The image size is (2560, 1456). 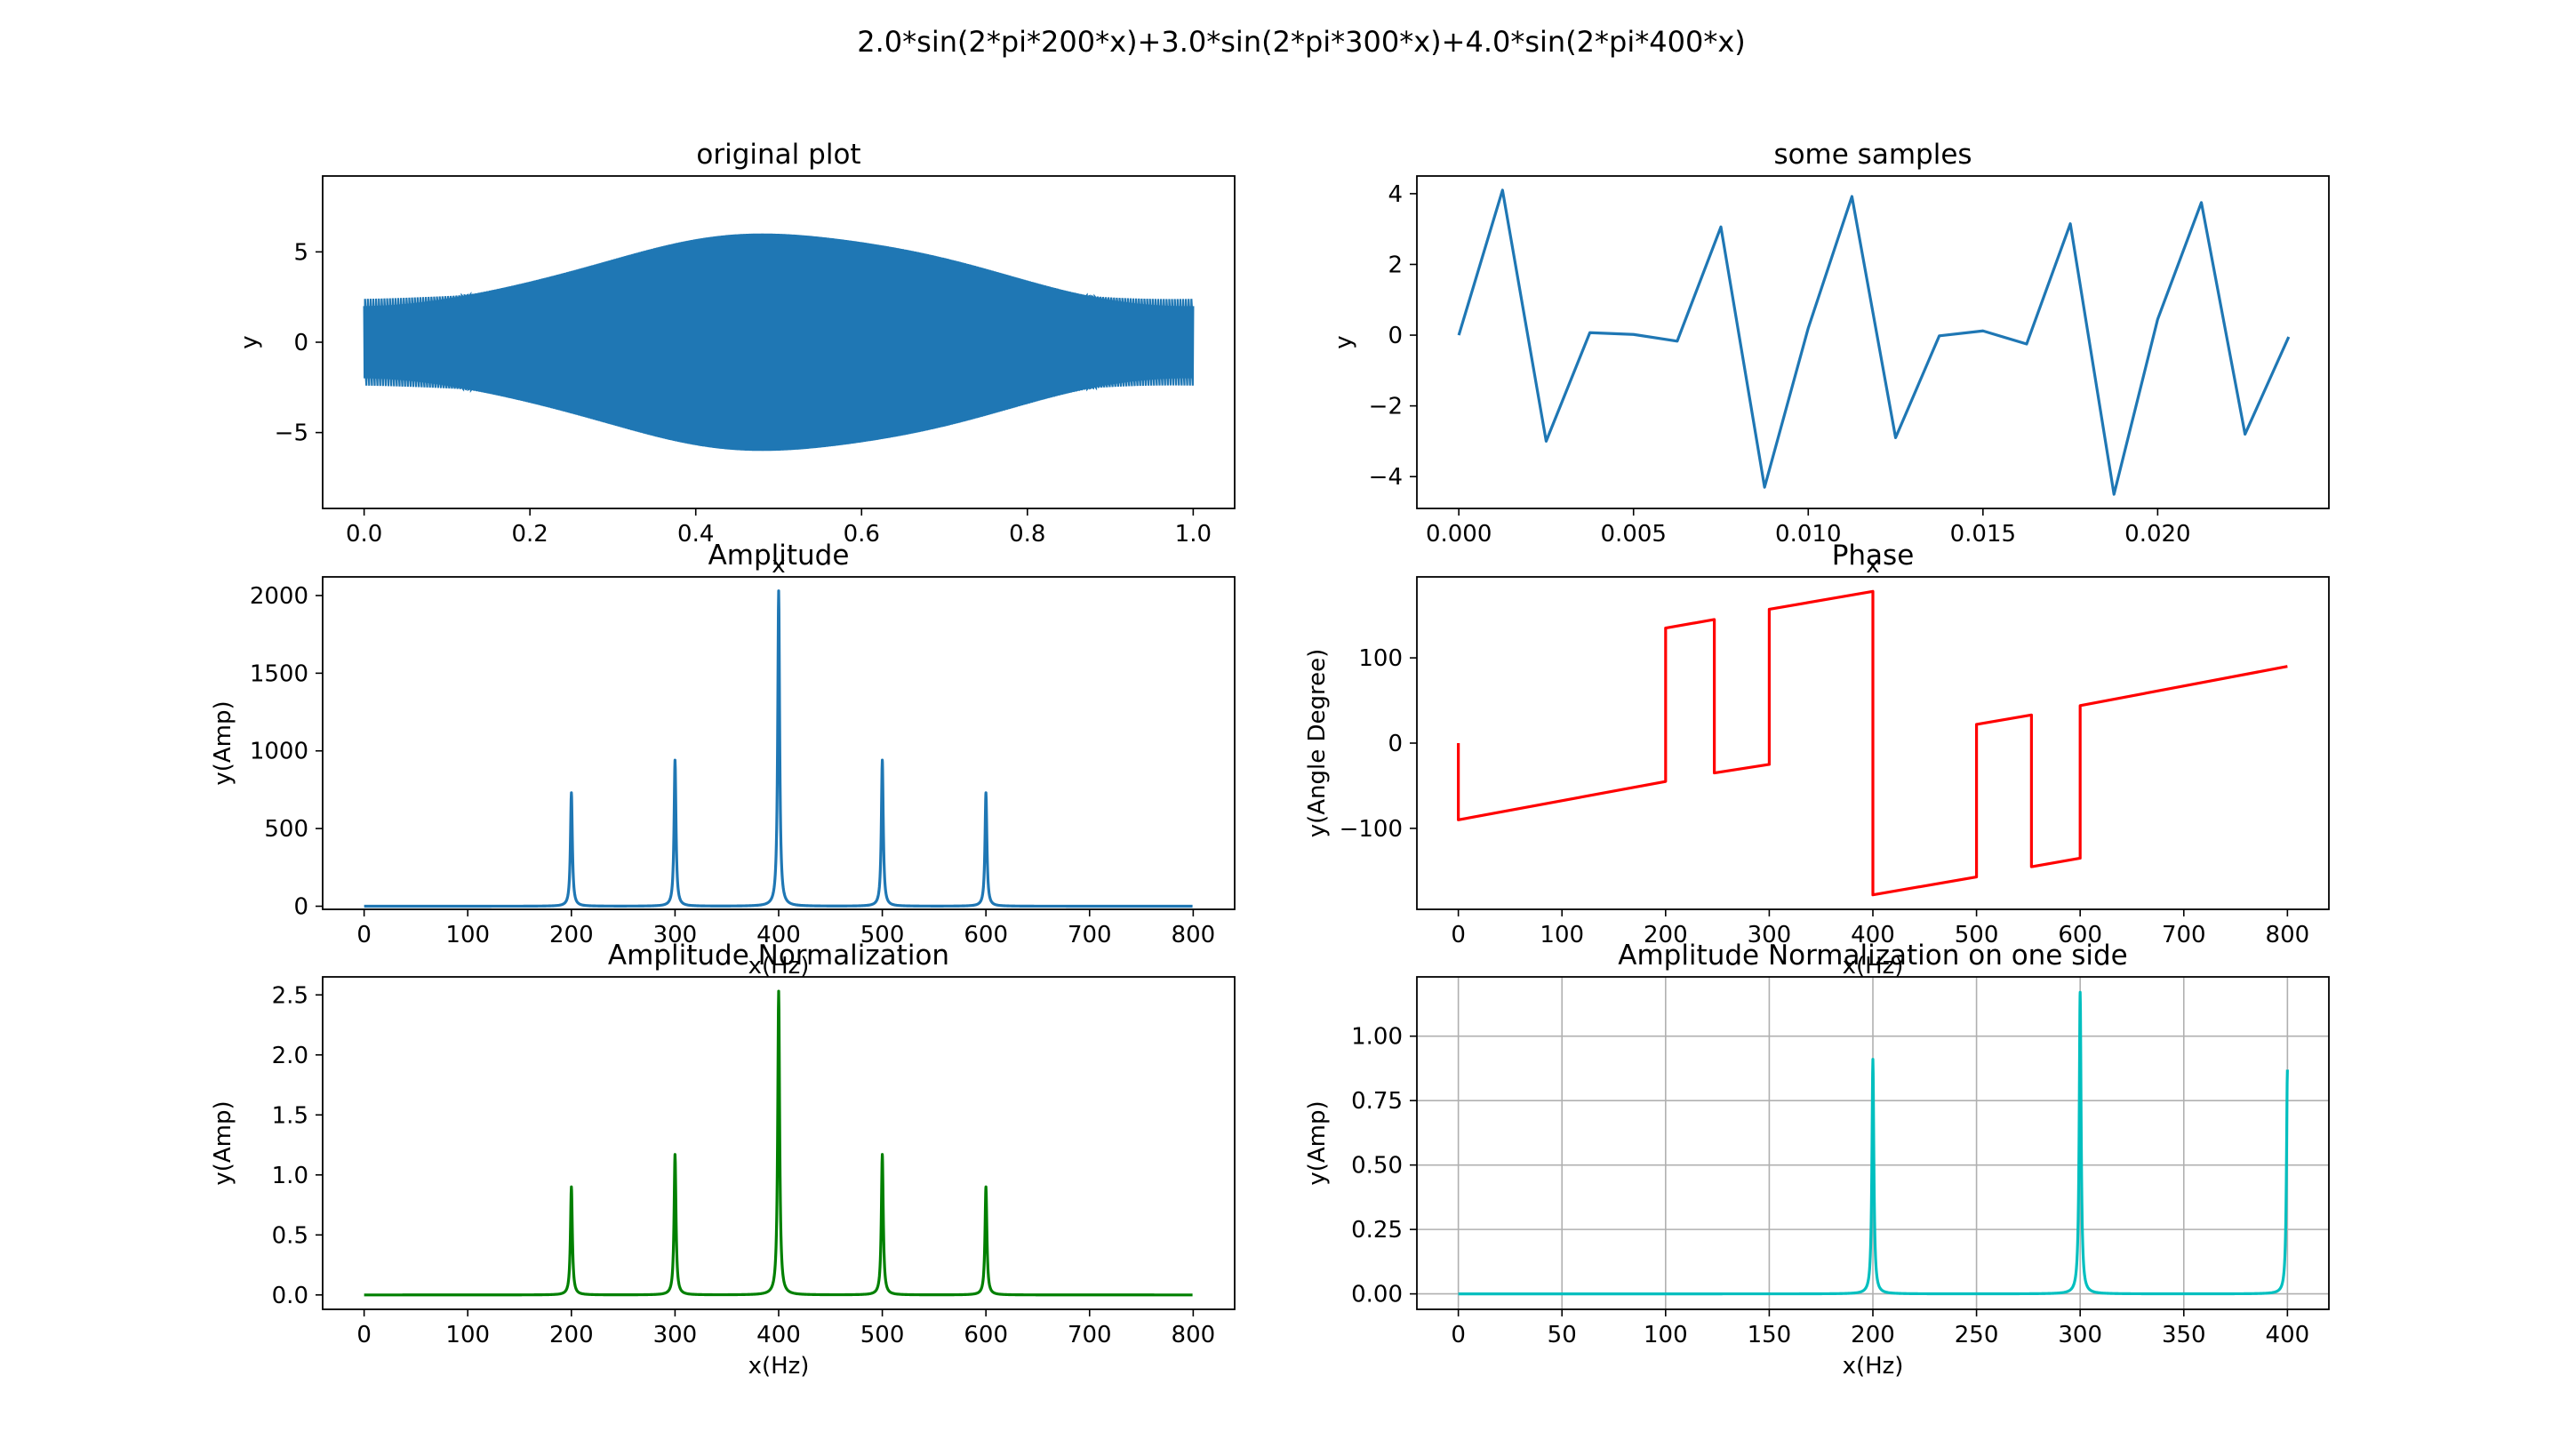 What do you see at coordinates (1770, 1335) in the screenshot?
I see `x-tick-label: 150` at bounding box center [1770, 1335].